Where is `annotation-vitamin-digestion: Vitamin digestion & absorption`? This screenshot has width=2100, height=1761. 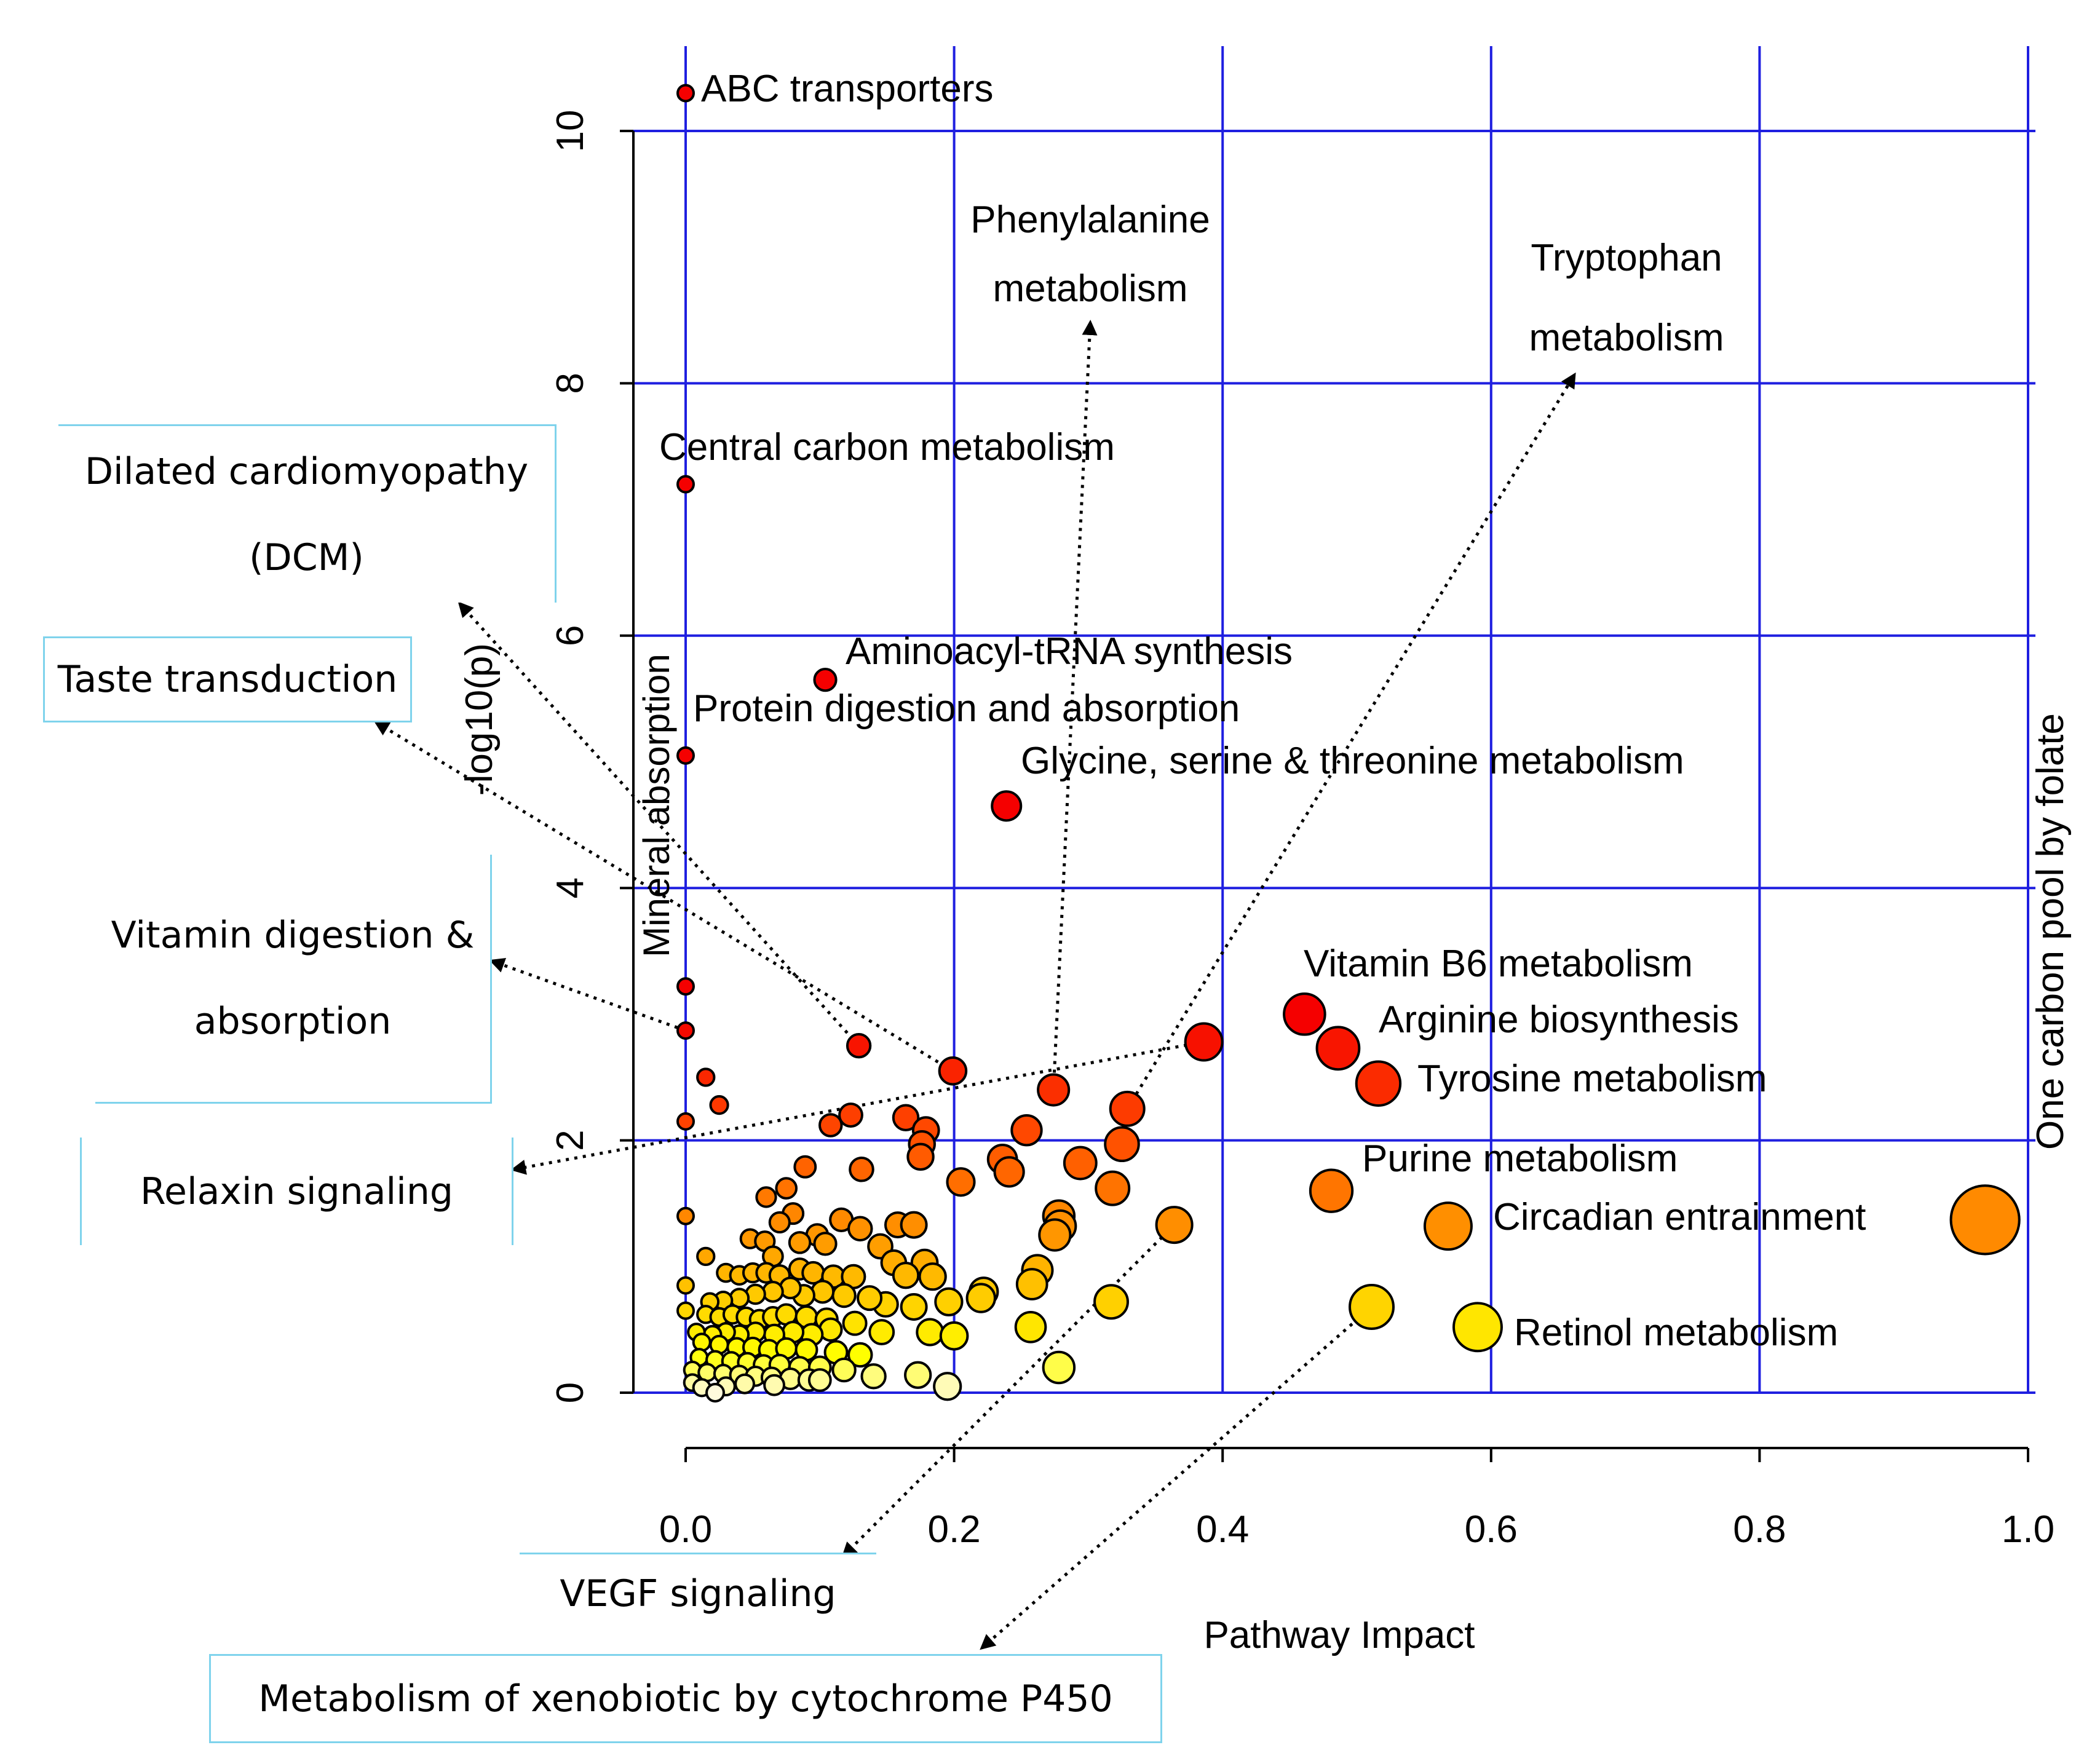
annotation-vitamin-digestion: Vitamin digestion & absorption is located at coordinates (293, 979).